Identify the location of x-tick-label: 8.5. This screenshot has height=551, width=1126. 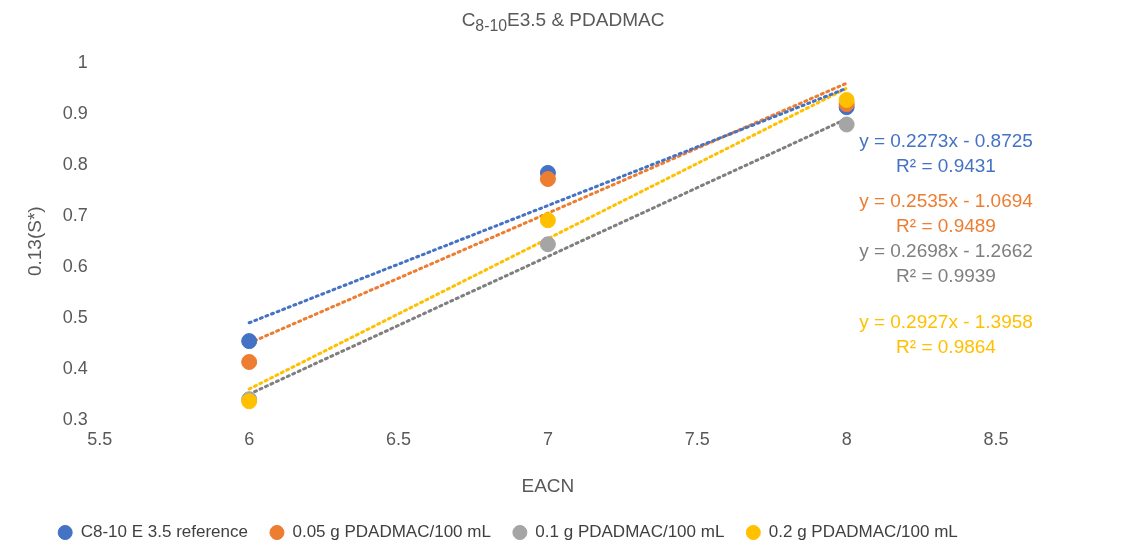
(996, 439).